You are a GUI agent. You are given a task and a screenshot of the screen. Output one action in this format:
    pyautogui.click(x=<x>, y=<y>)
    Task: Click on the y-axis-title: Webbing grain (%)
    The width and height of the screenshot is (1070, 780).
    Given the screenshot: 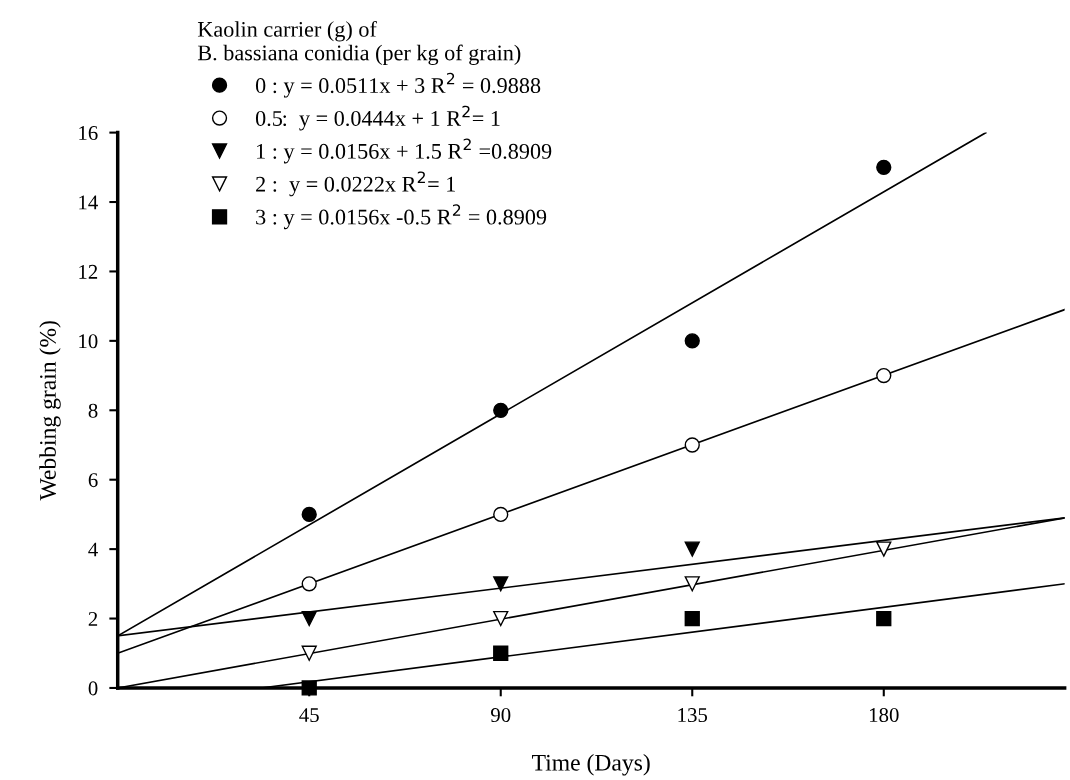 What is the action you would take?
    pyautogui.click(x=50, y=411)
    